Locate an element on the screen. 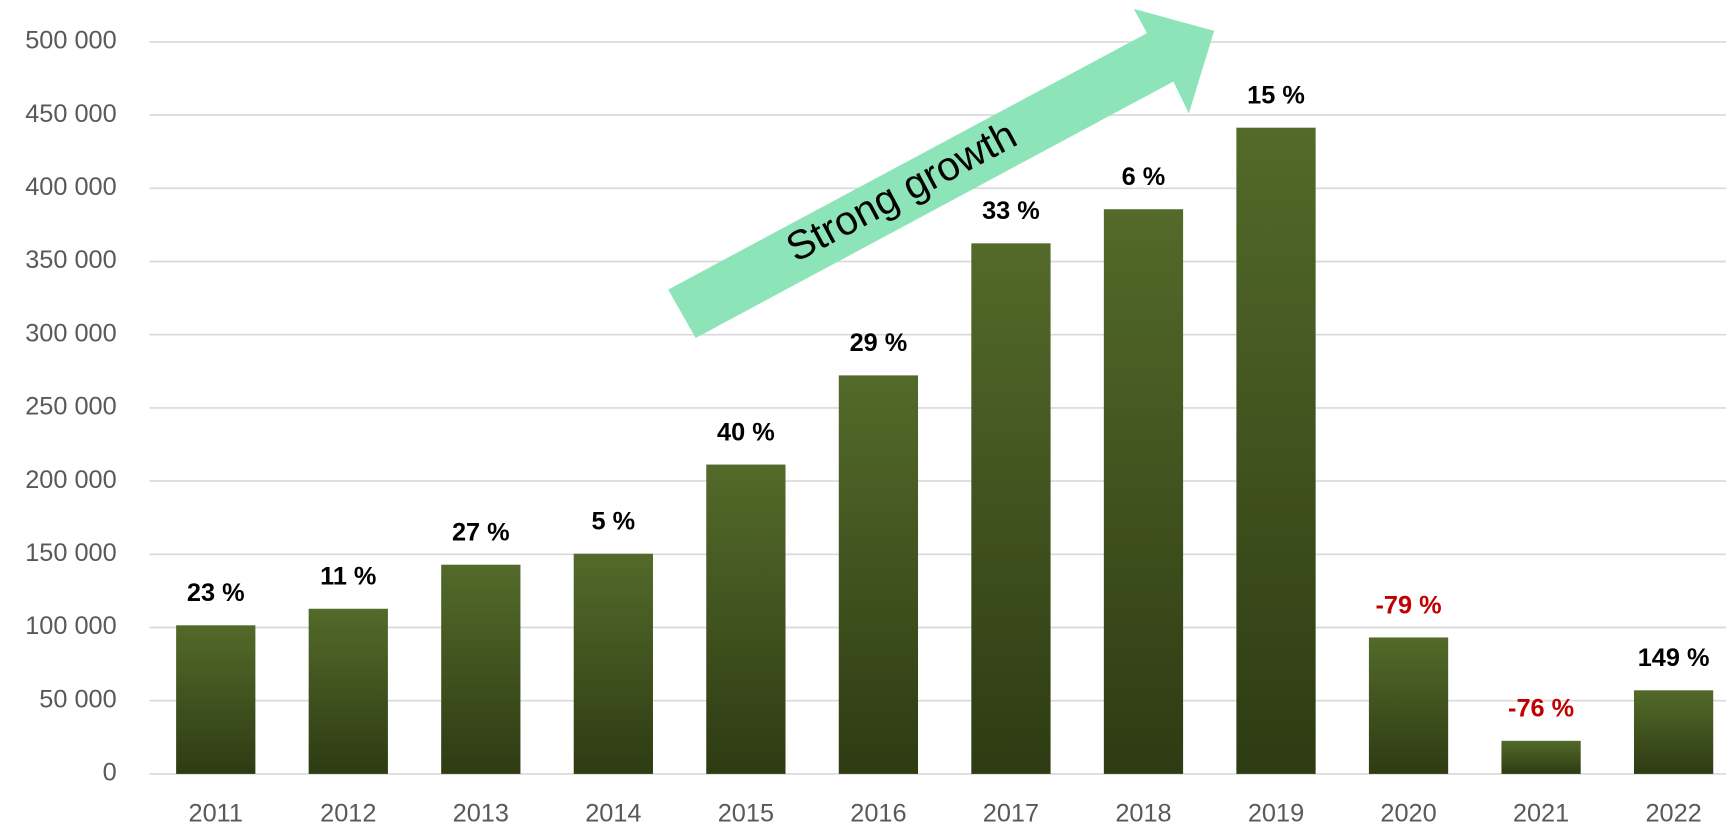 This screenshot has width=1726, height=829. growth-label: 29 % is located at coordinates (879, 343).